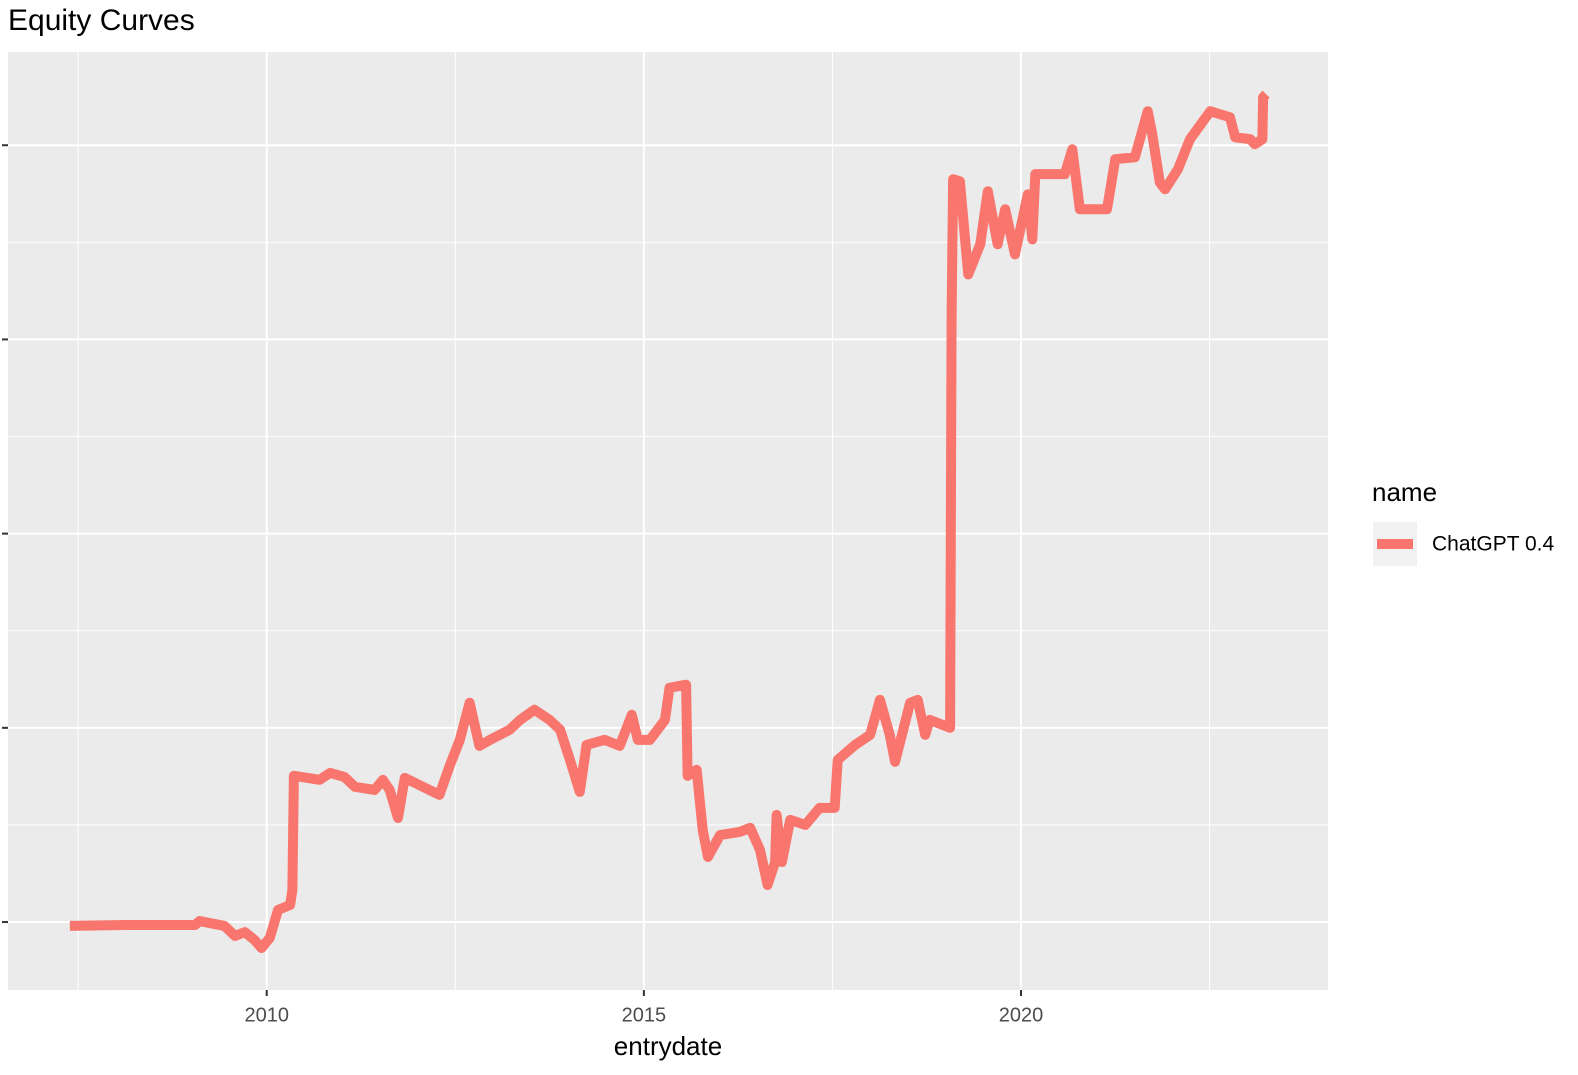  What do you see at coordinates (644, 1015) in the screenshot?
I see `x-tick-label: 2015` at bounding box center [644, 1015].